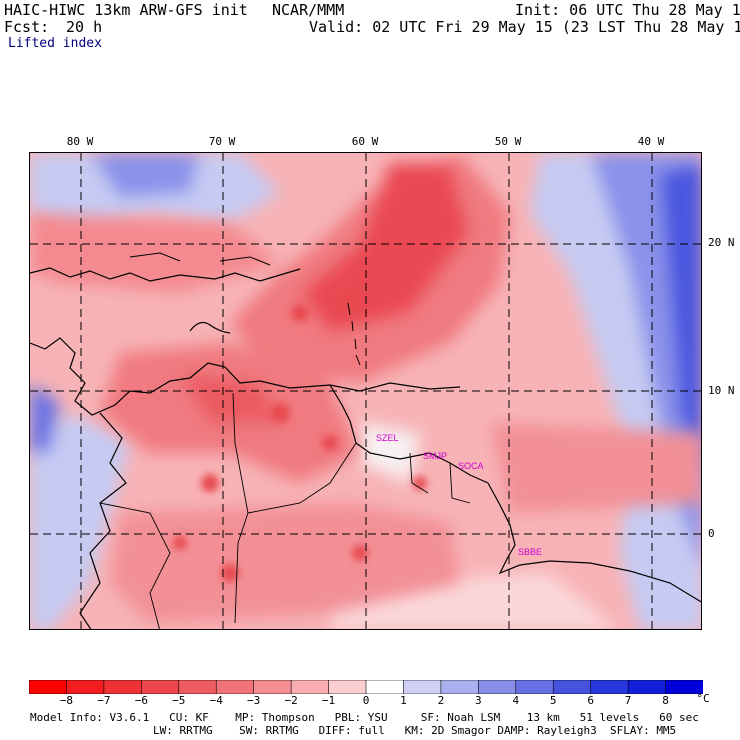 The width and height of the screenshot is (740, 740). Describe the element at coordinates (721, 390) in the screenshot. I see `lat-label-10n: 10 N` at that location.